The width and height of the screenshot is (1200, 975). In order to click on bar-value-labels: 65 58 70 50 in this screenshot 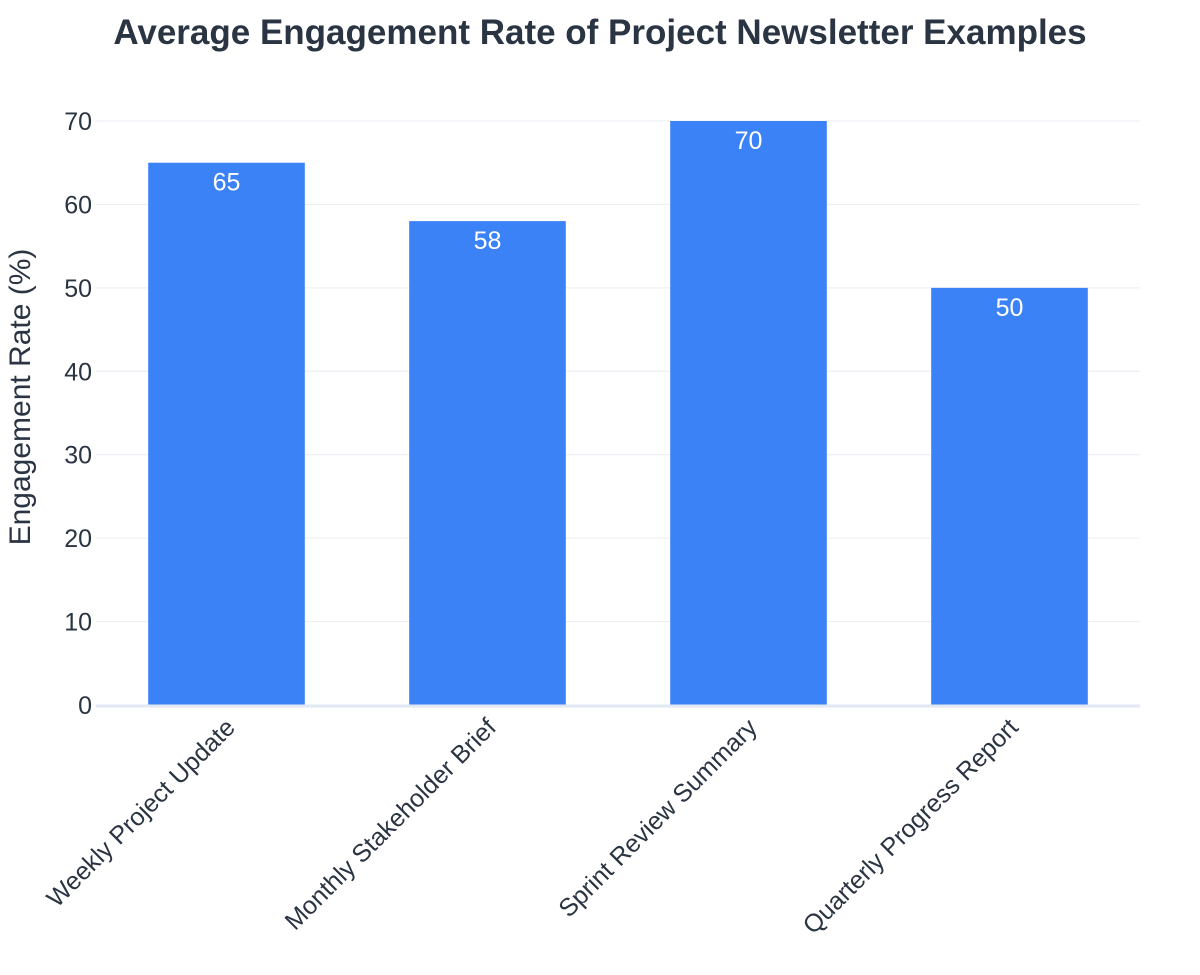, I will do `click(618, 224)`.